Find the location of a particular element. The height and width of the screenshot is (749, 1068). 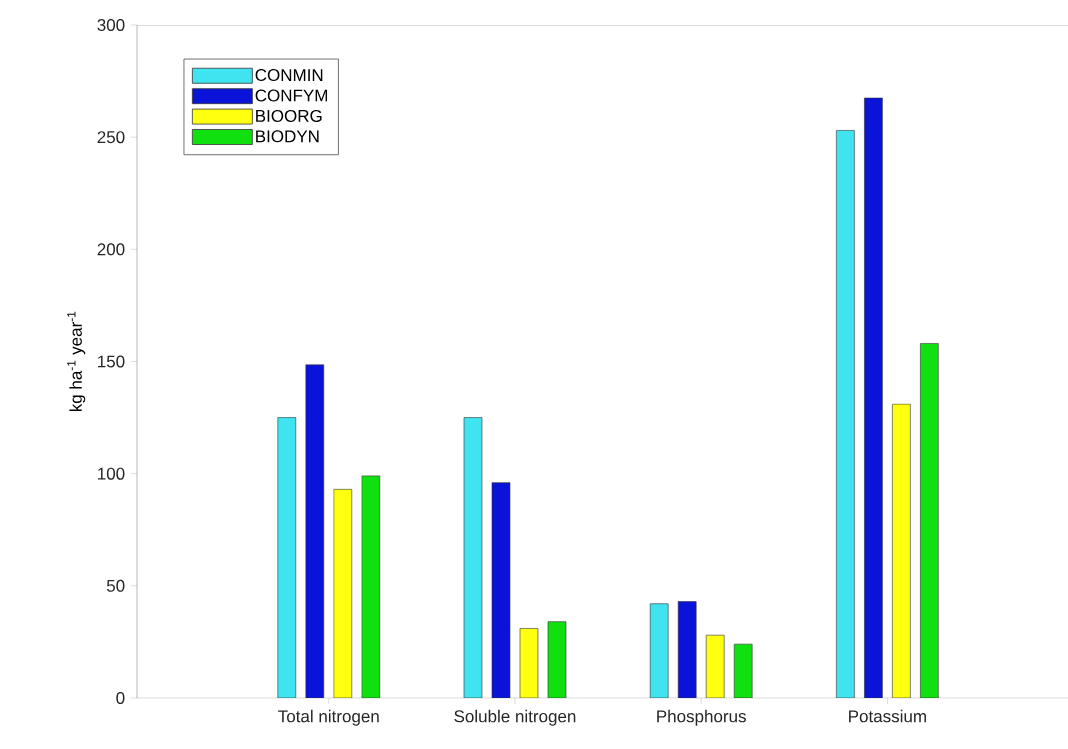

y-tick-label: 250 is located at coordinates (111, 137).